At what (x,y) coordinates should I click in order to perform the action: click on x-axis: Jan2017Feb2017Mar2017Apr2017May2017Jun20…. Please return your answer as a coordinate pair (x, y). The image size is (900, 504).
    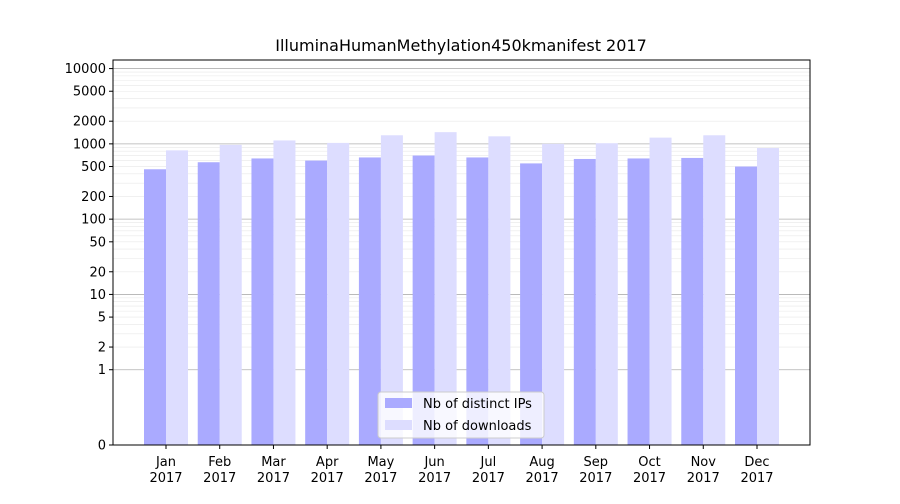
    Looking at the image, I should click on (461, 465).